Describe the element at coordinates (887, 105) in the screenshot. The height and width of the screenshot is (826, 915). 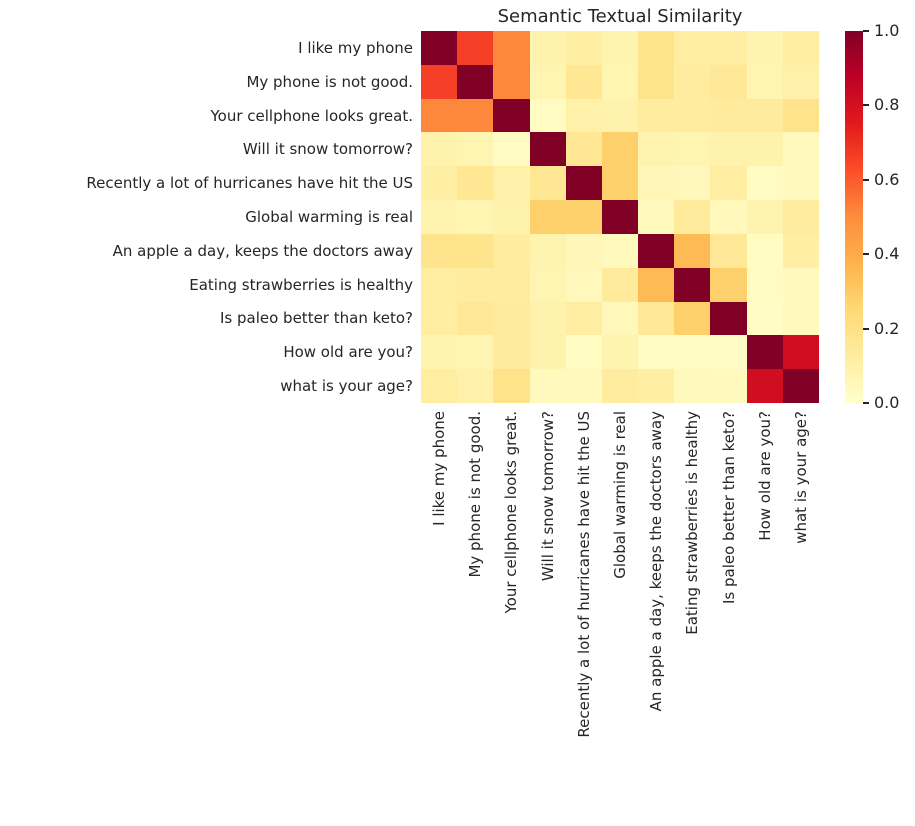
I see `colorbar-tick-label: 0.8` at that location.